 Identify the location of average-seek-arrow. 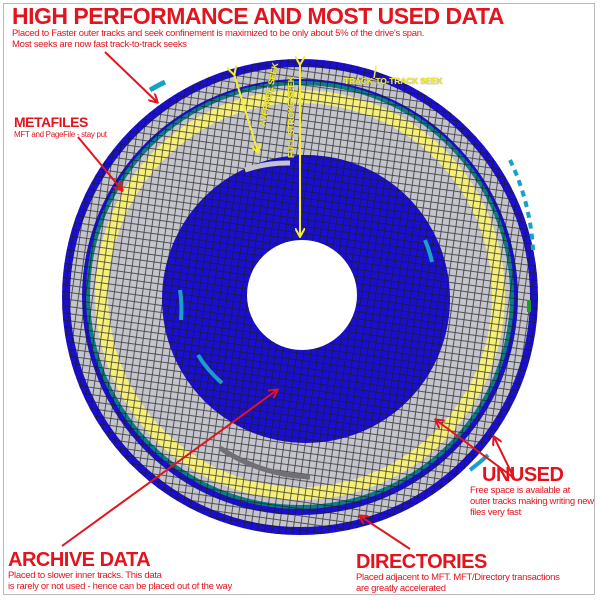
(246, 113).